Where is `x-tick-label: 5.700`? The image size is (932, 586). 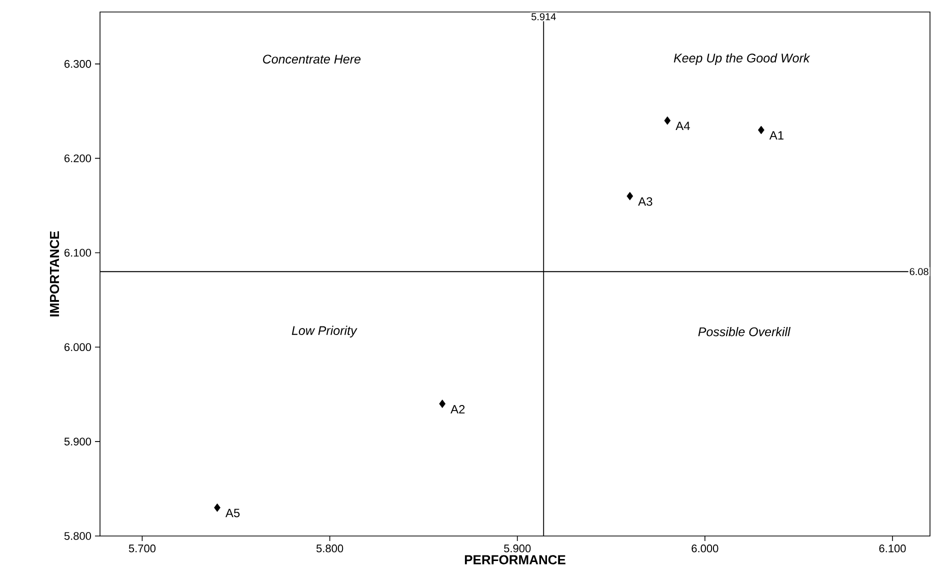 x-tick-label: 5.700 is located at coordinates (142, 548).